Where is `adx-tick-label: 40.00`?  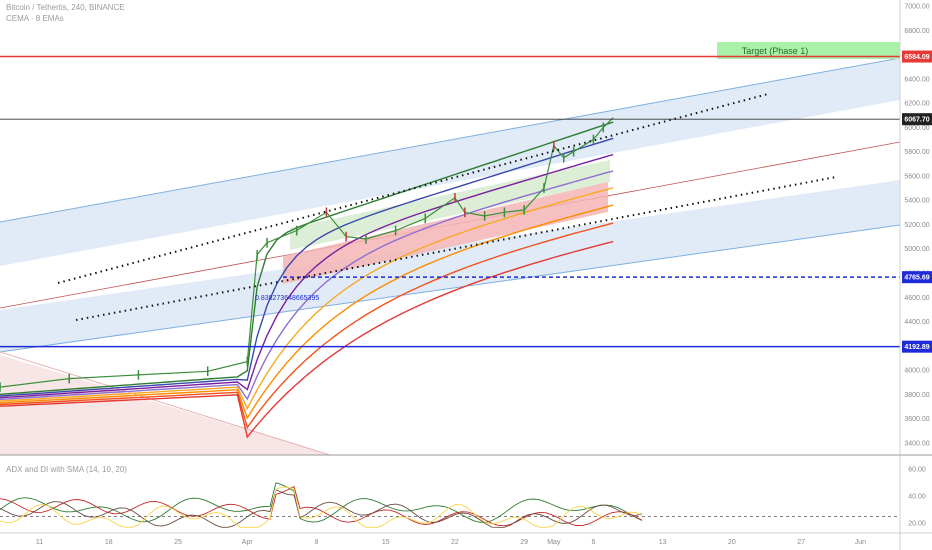 adx-tick-label: 40.00 is located at coordinates (917, 497).